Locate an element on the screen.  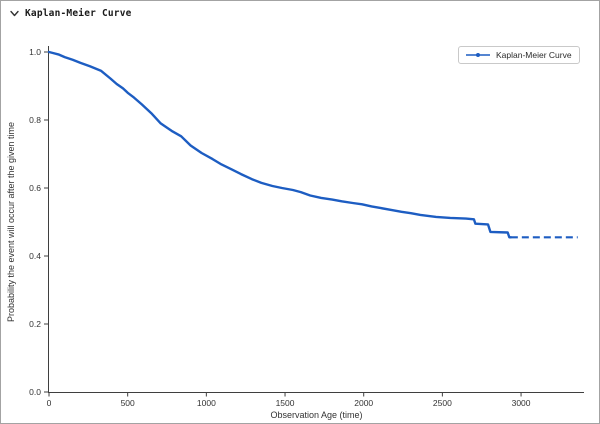
x-tick-label: 3000 is located at coordinates (521, 403).